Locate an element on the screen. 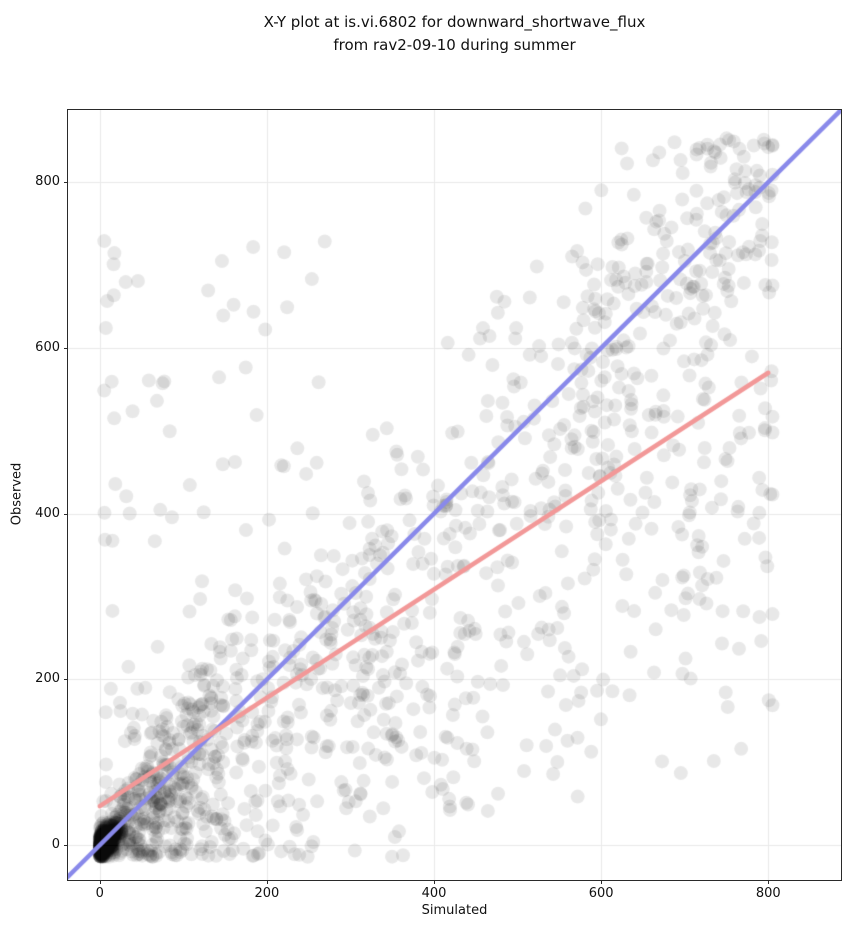 This screenshot has width=851, height=934. x-tick-label: 800 is located at coordinates (768, 893).